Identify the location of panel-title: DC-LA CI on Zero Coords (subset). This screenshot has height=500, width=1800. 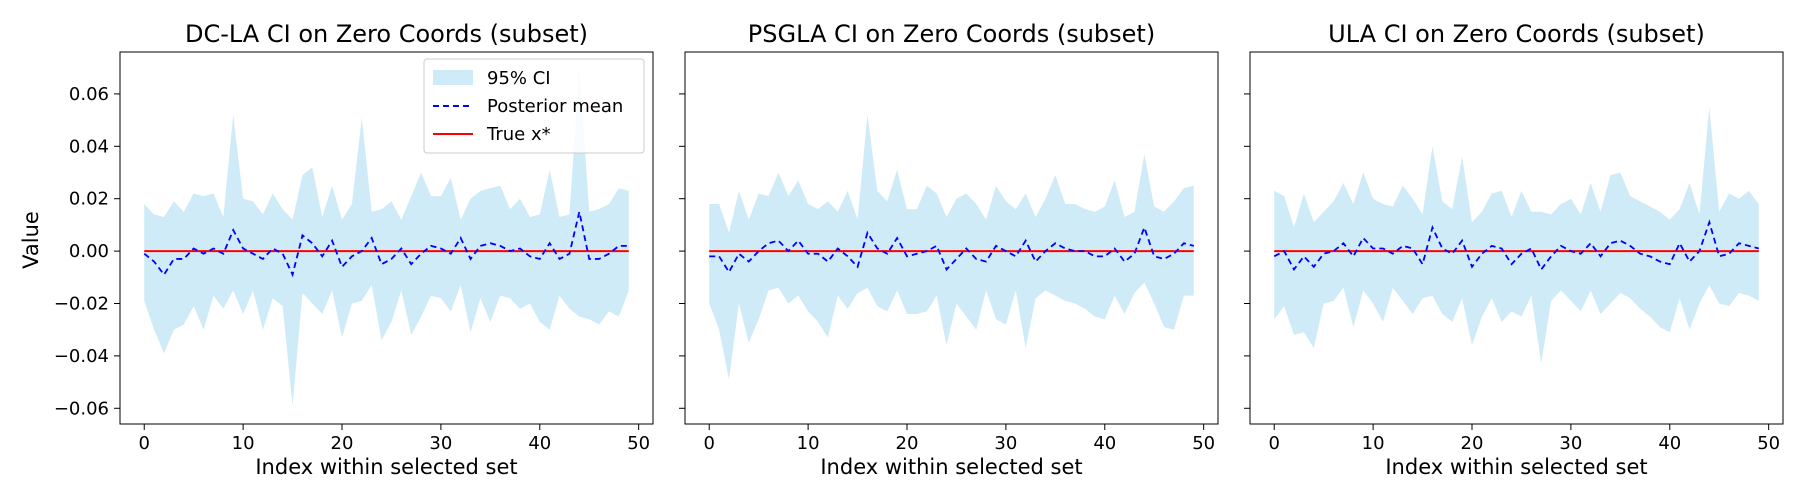
(386, 34).